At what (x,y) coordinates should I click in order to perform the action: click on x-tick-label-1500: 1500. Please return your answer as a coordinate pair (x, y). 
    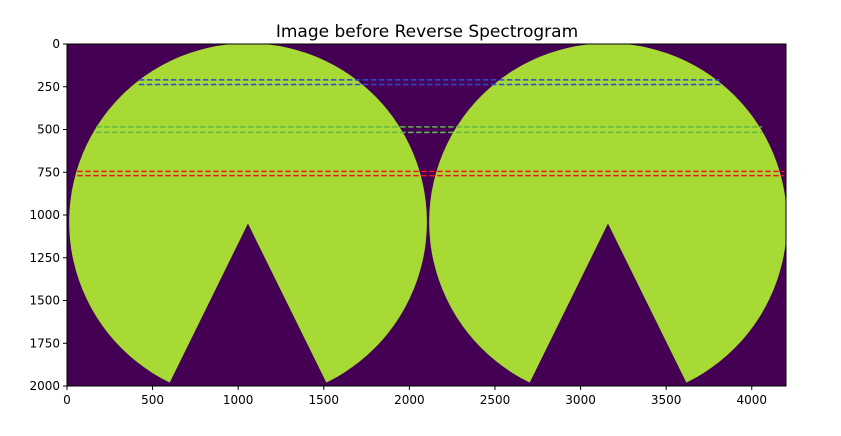
    Looking at the image, I should click on (324, 400).